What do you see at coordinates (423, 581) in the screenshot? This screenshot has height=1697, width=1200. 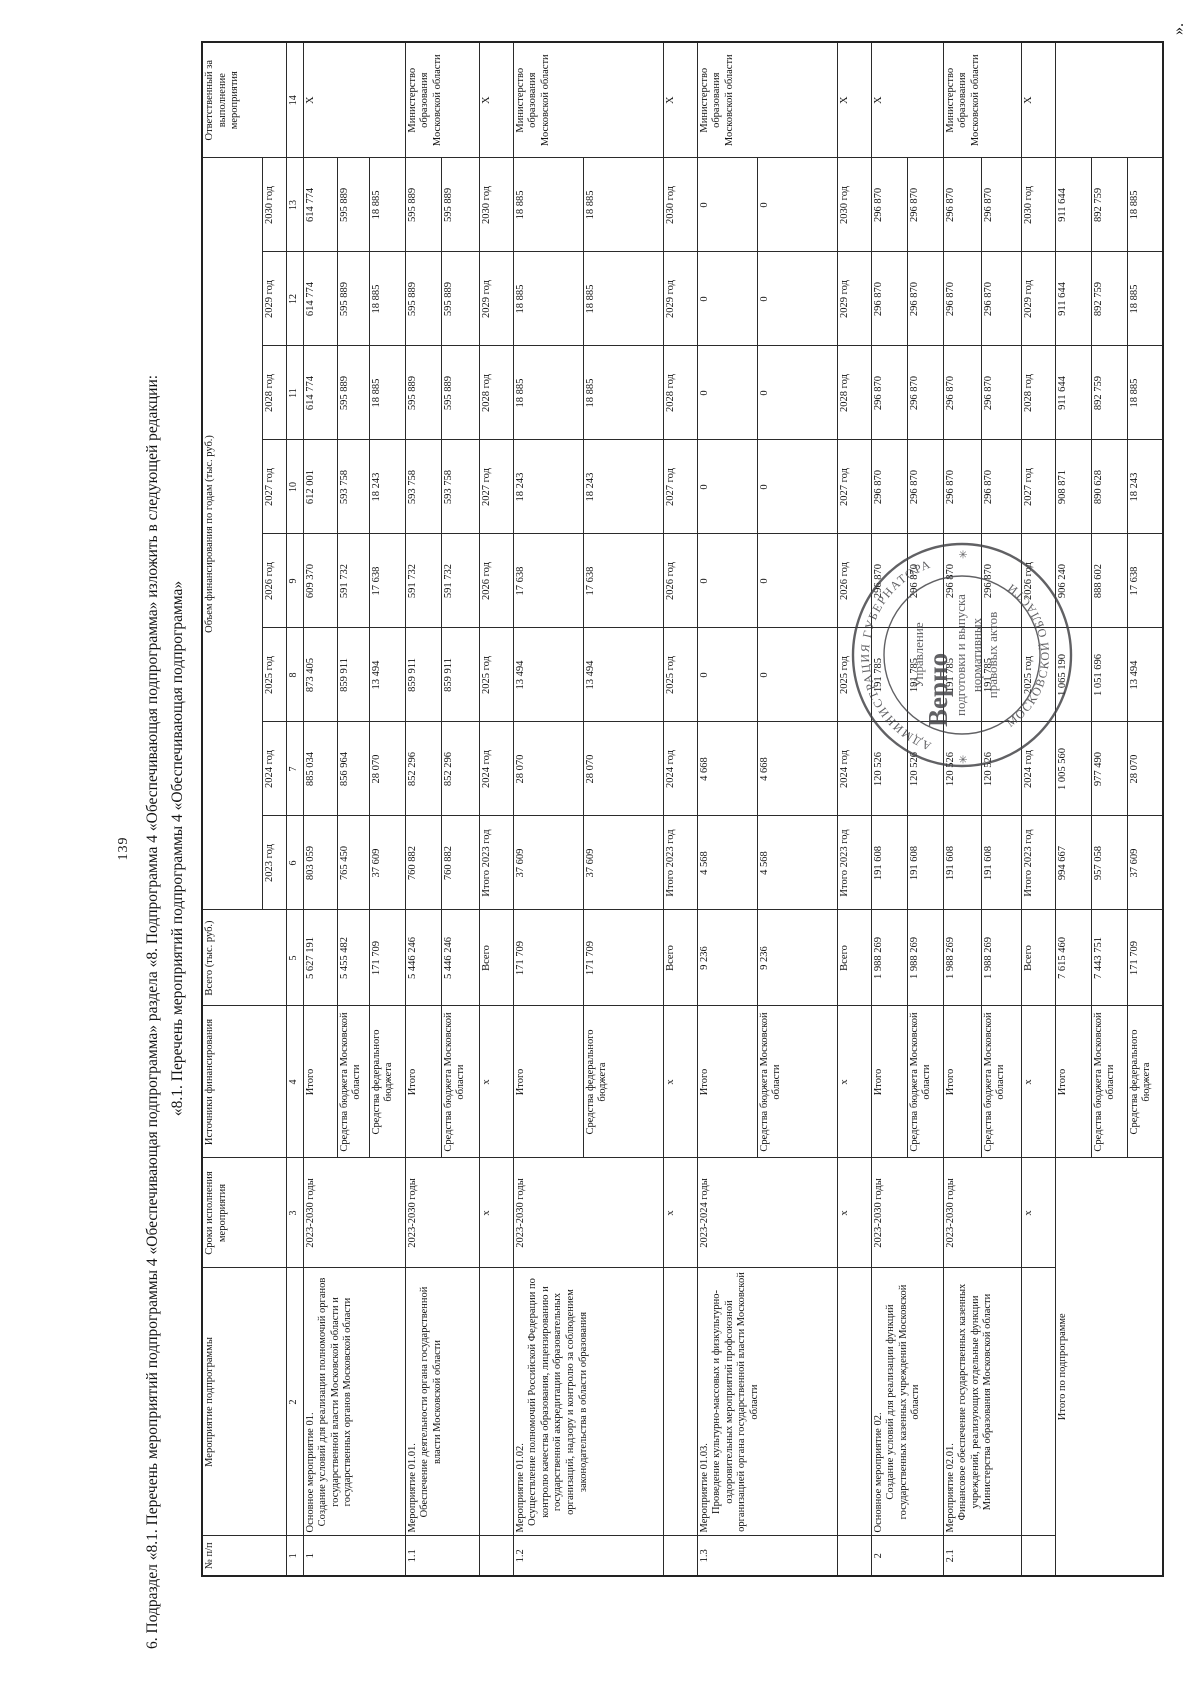 I see `cell-year-amount: 591 732` at bounding box center [423, 581].